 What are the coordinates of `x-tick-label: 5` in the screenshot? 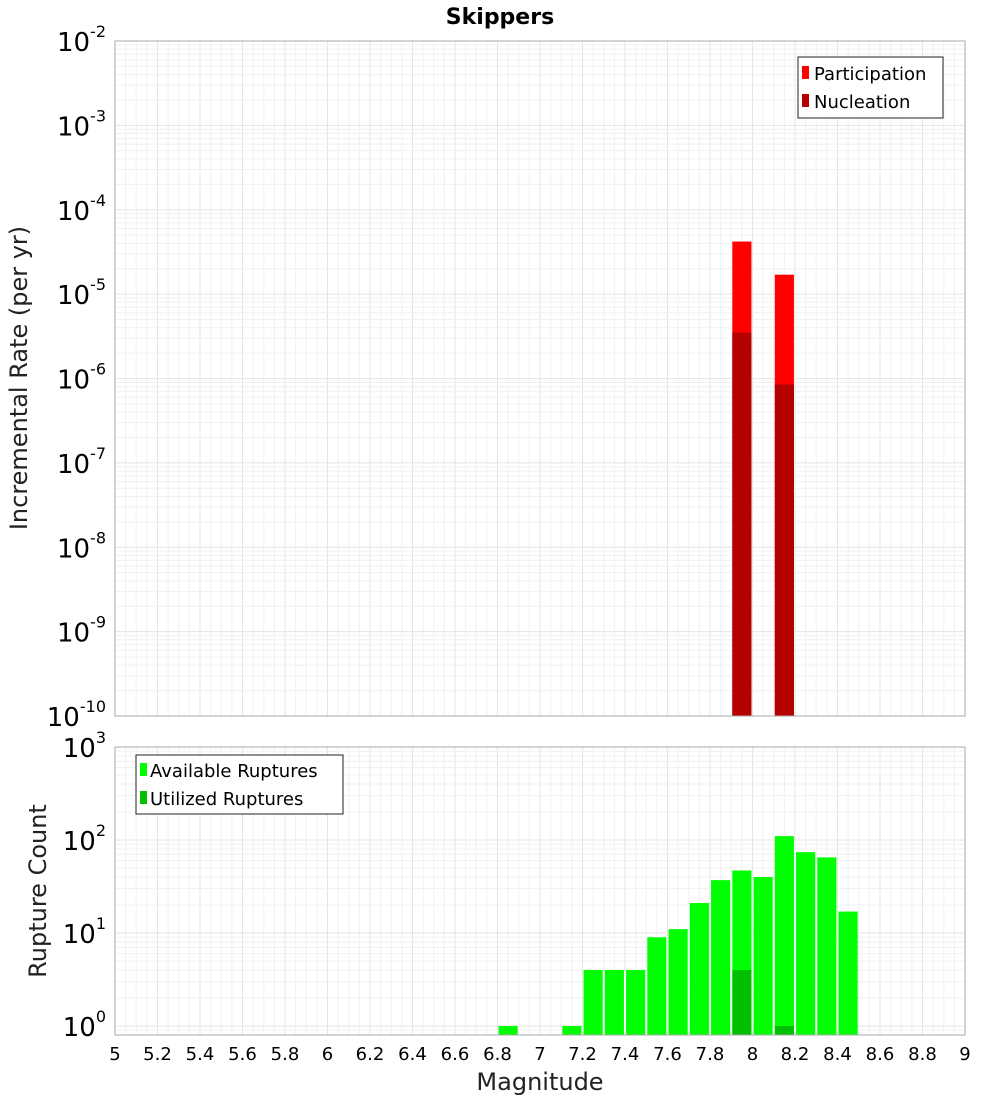 It's located at (114, 1054).